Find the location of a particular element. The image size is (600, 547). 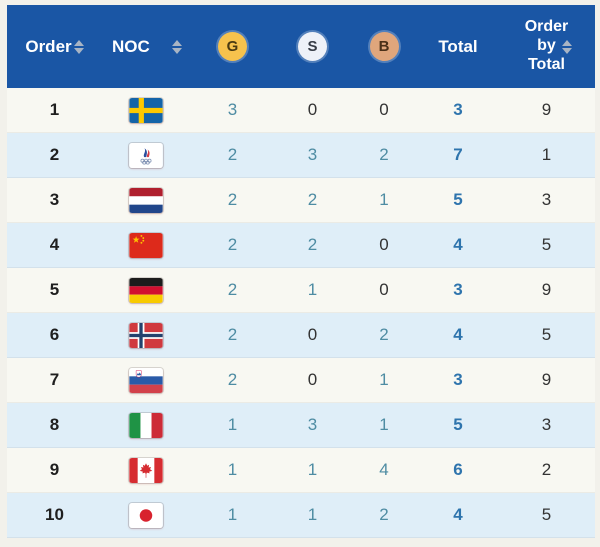

header-silver: S is located at coordinates (312, 46).